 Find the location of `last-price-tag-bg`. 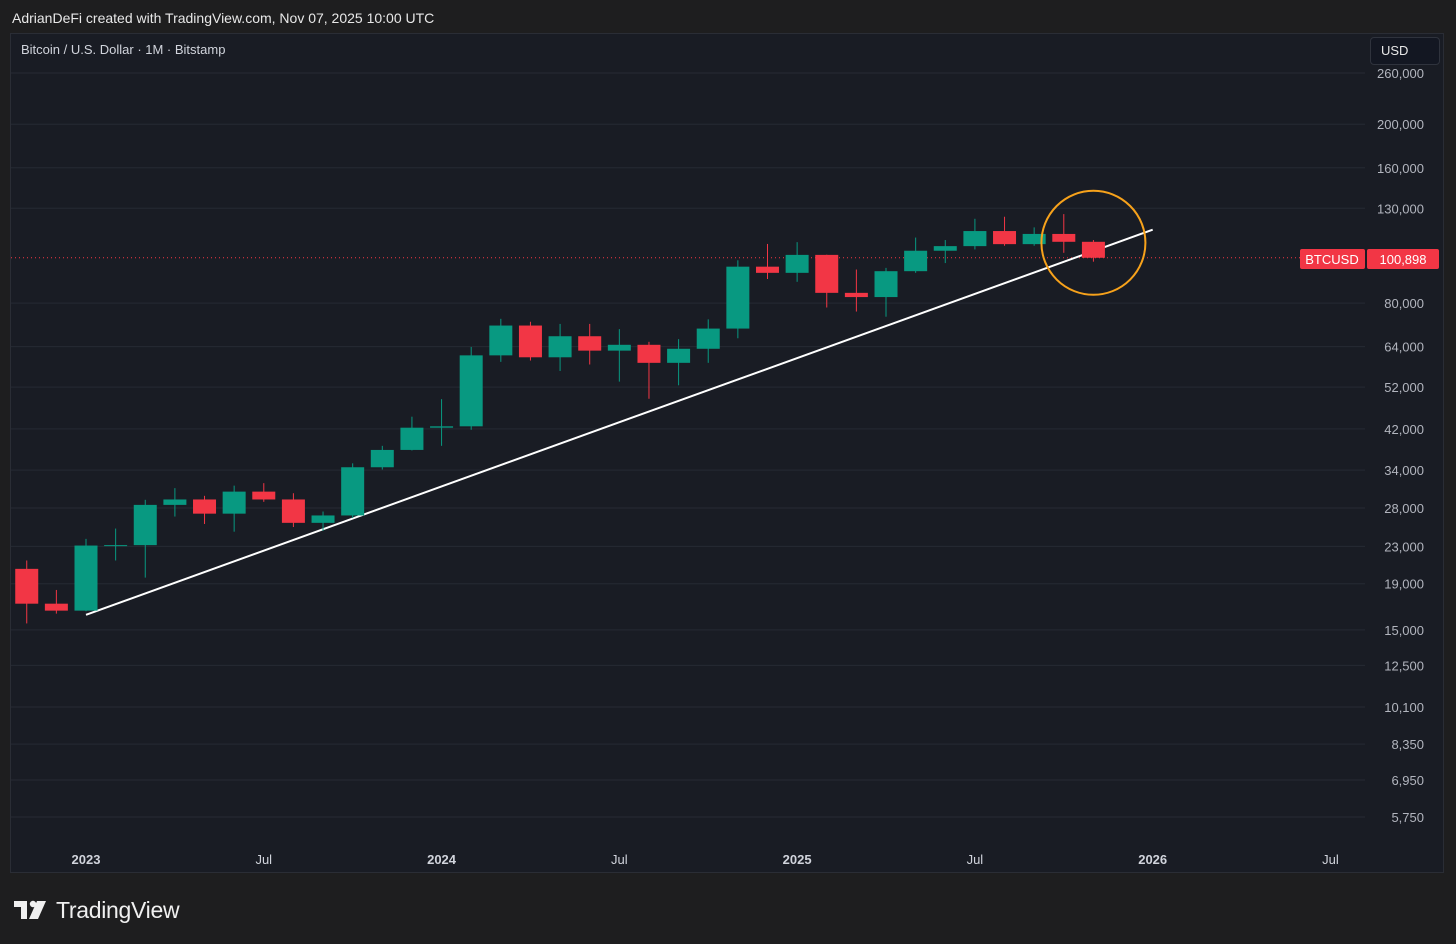

last-price-tag-bg is located at coordinates (1403, 259).